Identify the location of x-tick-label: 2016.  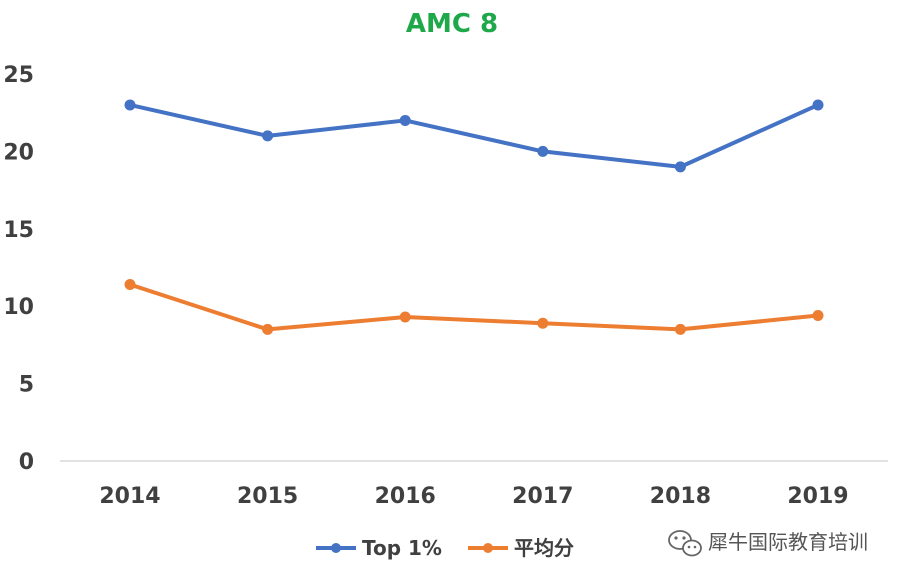
(405, 496).